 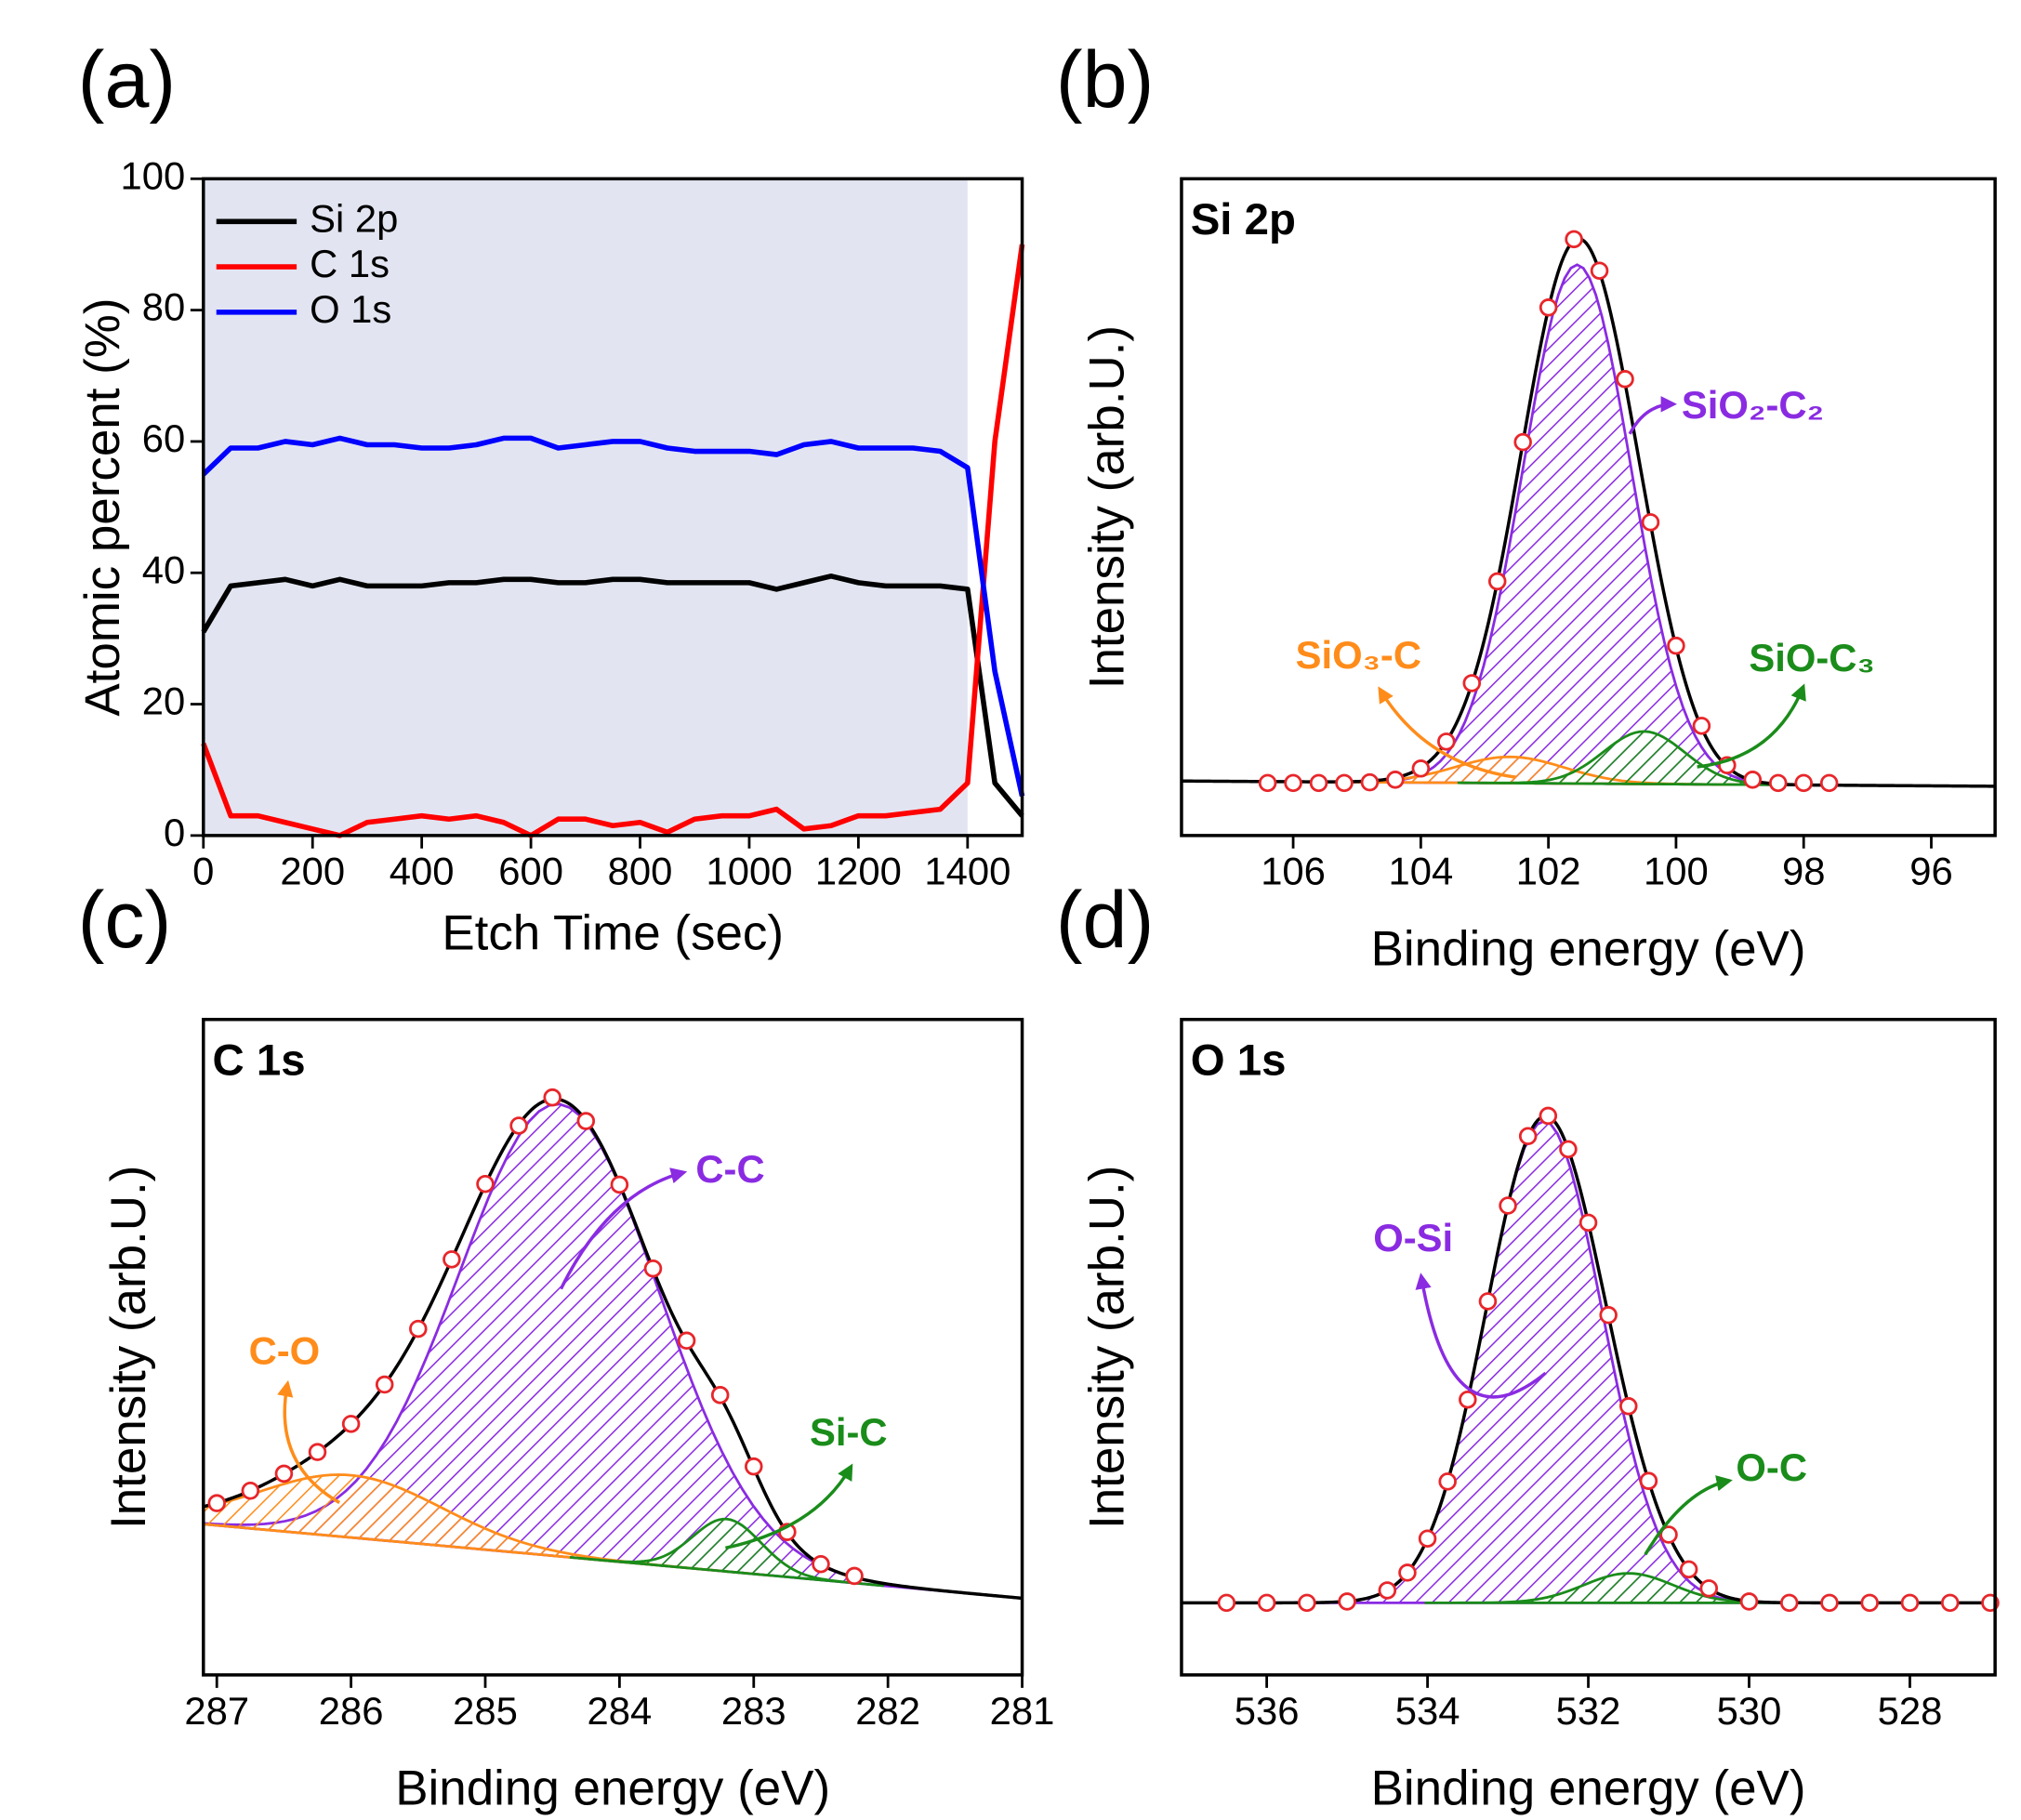 I want to click on legend-label: O 1s, so click(x=350, y=309).